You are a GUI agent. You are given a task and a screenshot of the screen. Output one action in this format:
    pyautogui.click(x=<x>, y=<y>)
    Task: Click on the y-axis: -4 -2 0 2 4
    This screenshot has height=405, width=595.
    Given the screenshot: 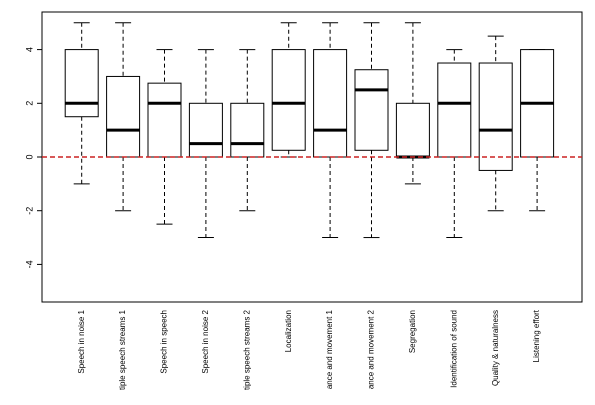 What is the action you would take?
    pyautogui.click(x=33, y=157)
    